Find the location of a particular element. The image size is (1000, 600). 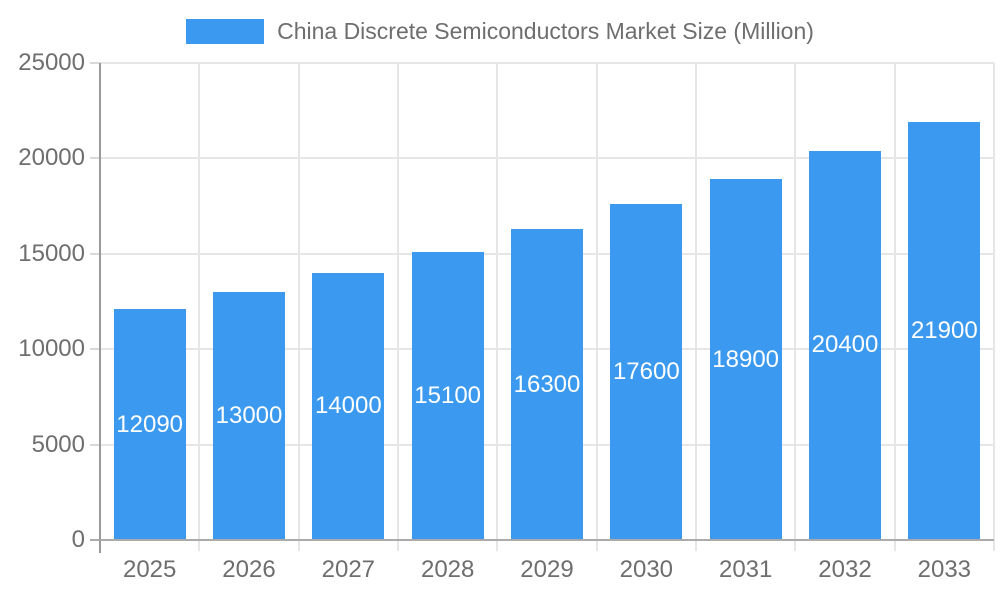

x-tick-label: 2033 is located at coordinates (944, 569).